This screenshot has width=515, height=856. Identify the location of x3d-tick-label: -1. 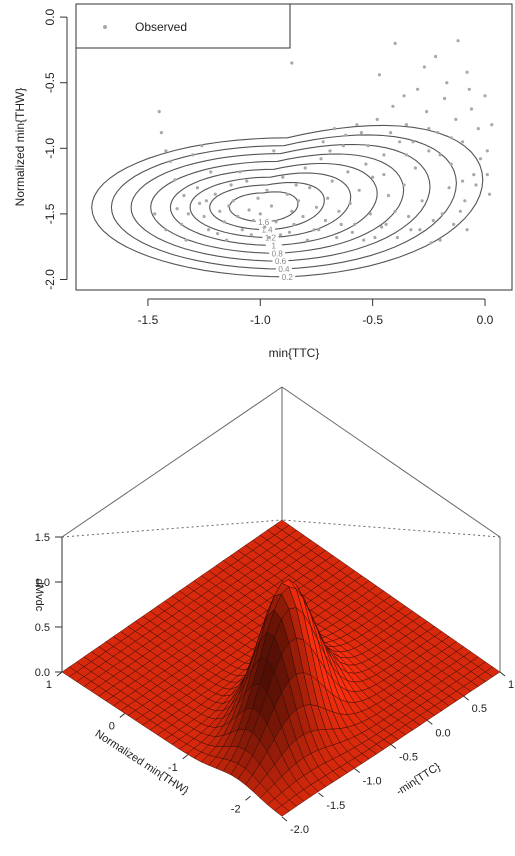
(173, 768).